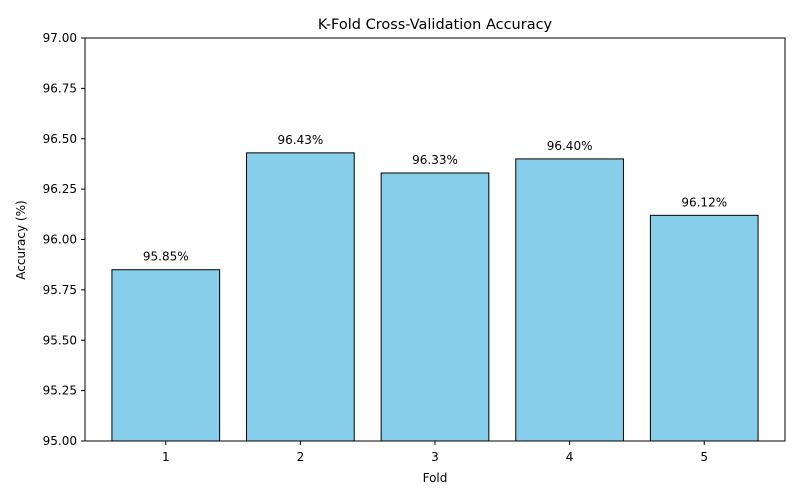 The width and height of the screenshot is (800, 500). What do you see at coordinates (60, 340) in the screenshot?
I see `y-tick-label: 95.50` at bounding box center [60, 340].